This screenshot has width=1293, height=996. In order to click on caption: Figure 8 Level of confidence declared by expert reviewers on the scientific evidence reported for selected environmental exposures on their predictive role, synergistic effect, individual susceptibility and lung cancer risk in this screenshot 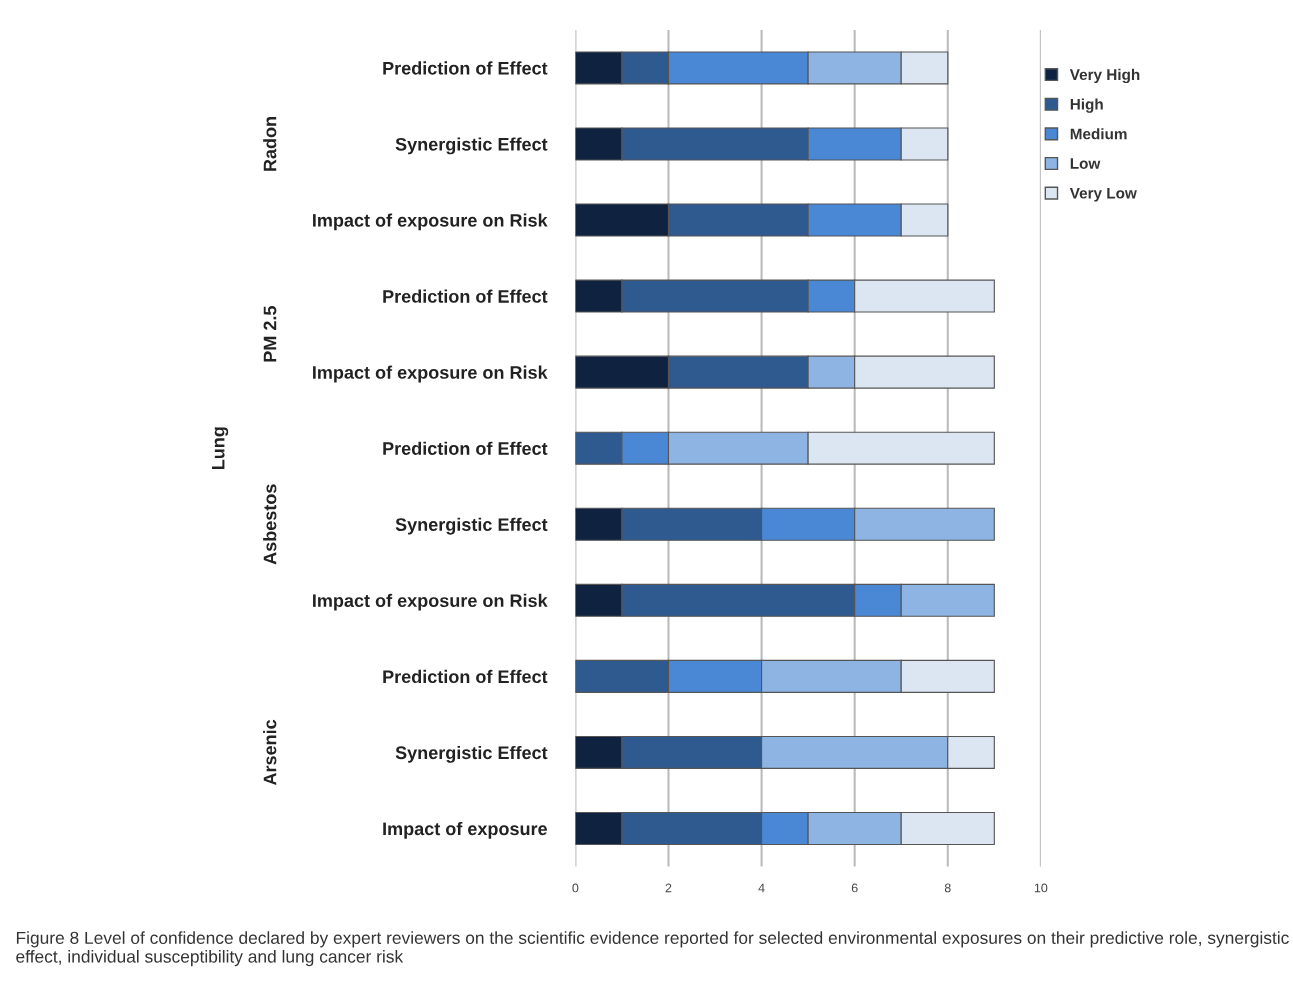, I will do `click(652, 949)`.